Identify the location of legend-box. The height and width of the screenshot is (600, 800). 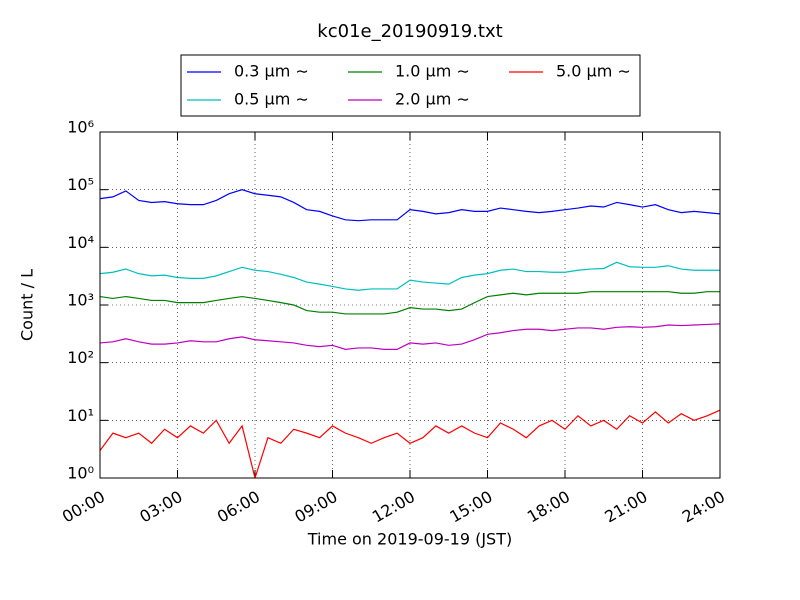
(410, 85).